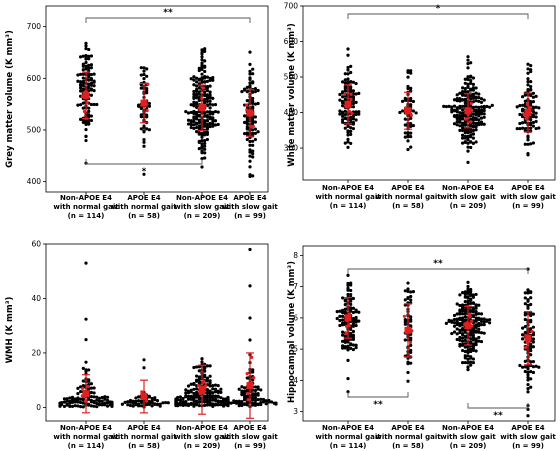 The height and width of the screenshot is (451, 560). Describe the element at coordinates (168, 13) in the screenshot. I see `significance-label: **` at that location.